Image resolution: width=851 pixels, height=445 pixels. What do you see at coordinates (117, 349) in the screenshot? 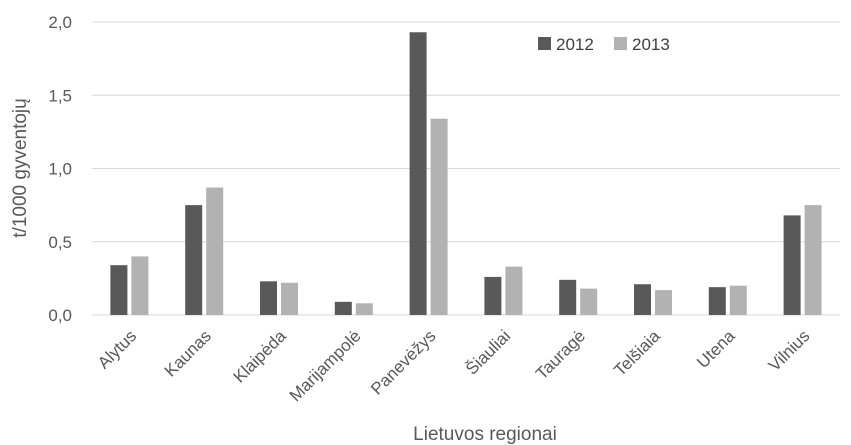
I see `x-tick-label: Alytus` at bounding box center [117, 349].